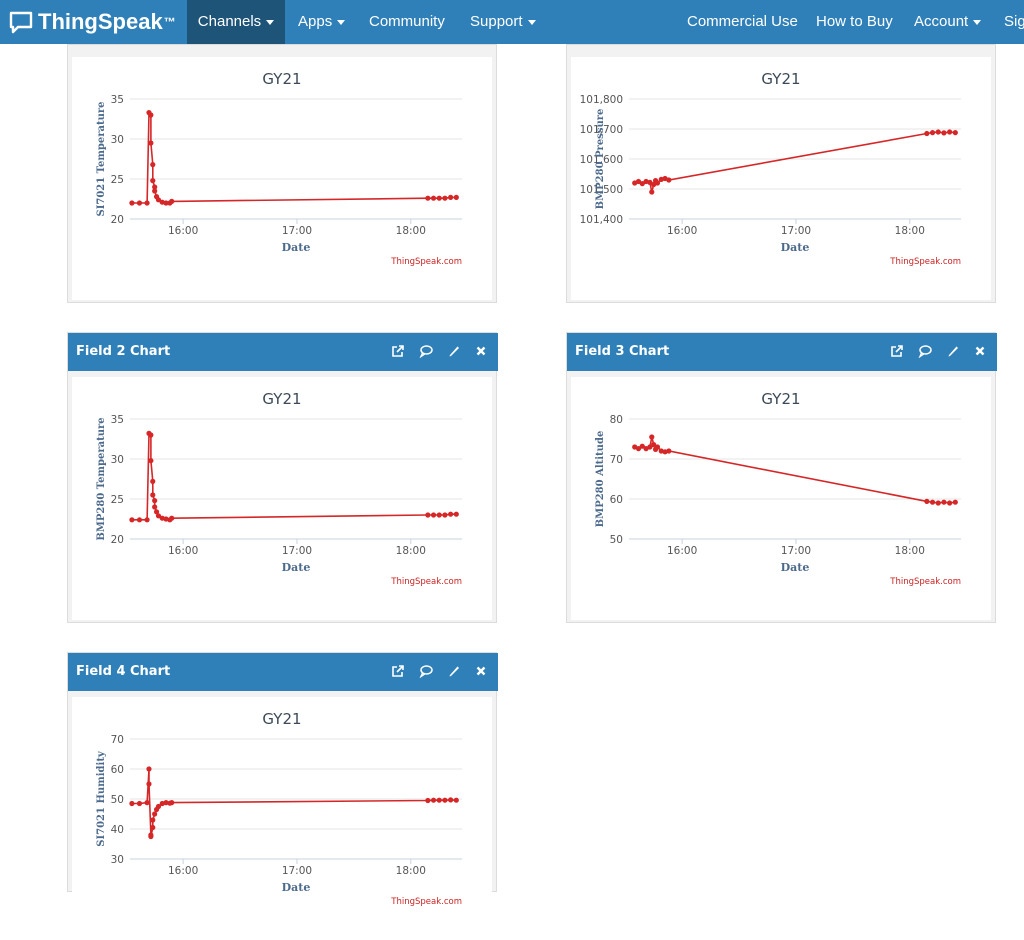  Describe the element at coordinates (407, 22) in the screenshot. I see `nav-community: Community` at that location.